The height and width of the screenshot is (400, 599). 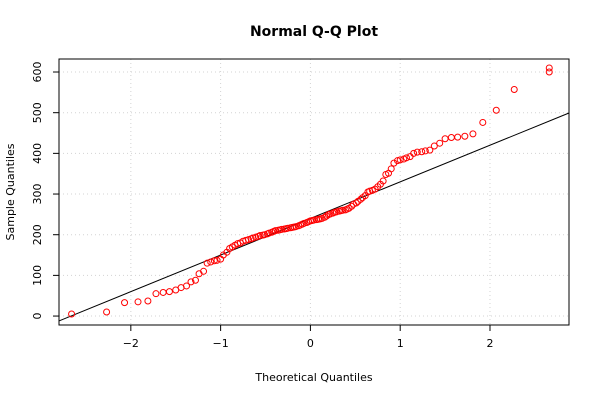 I want to click on y-tick-label: 600, so click(x=37, y=72).